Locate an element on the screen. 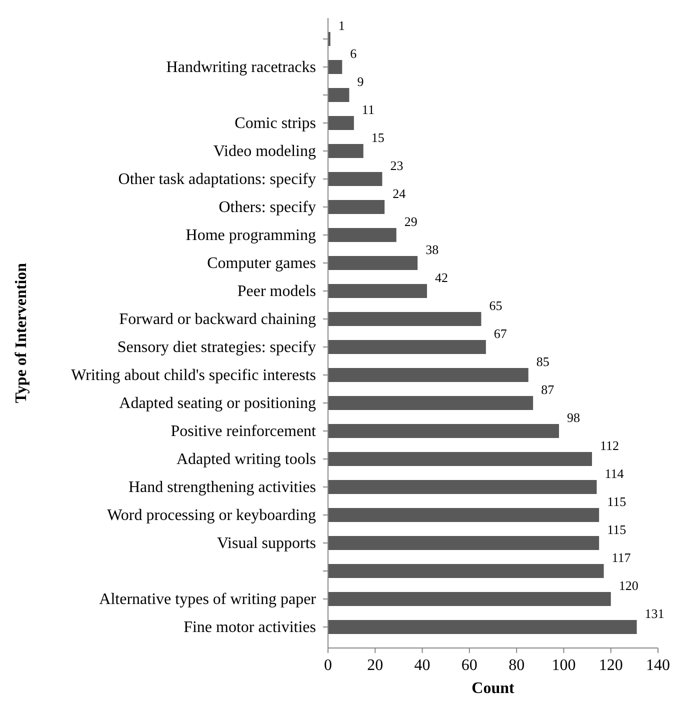 The image size is (696, 715). y-tick-label: Fine motor activities is located at coordinates (250, 627).